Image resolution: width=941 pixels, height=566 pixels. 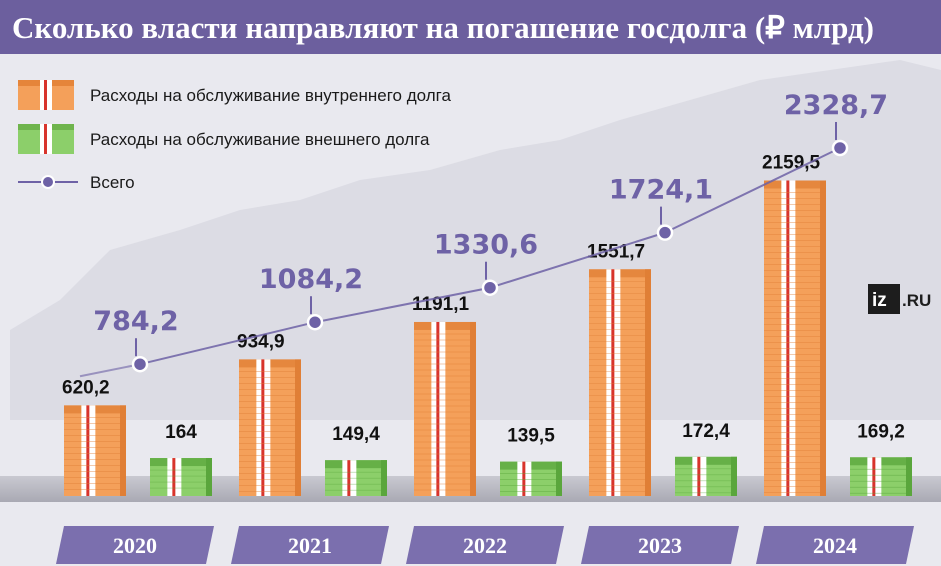 What do you see at coordinates (112, 182) in the screenshot?
I see `legend-total-label: Всего` at bounding box center [112, 182].